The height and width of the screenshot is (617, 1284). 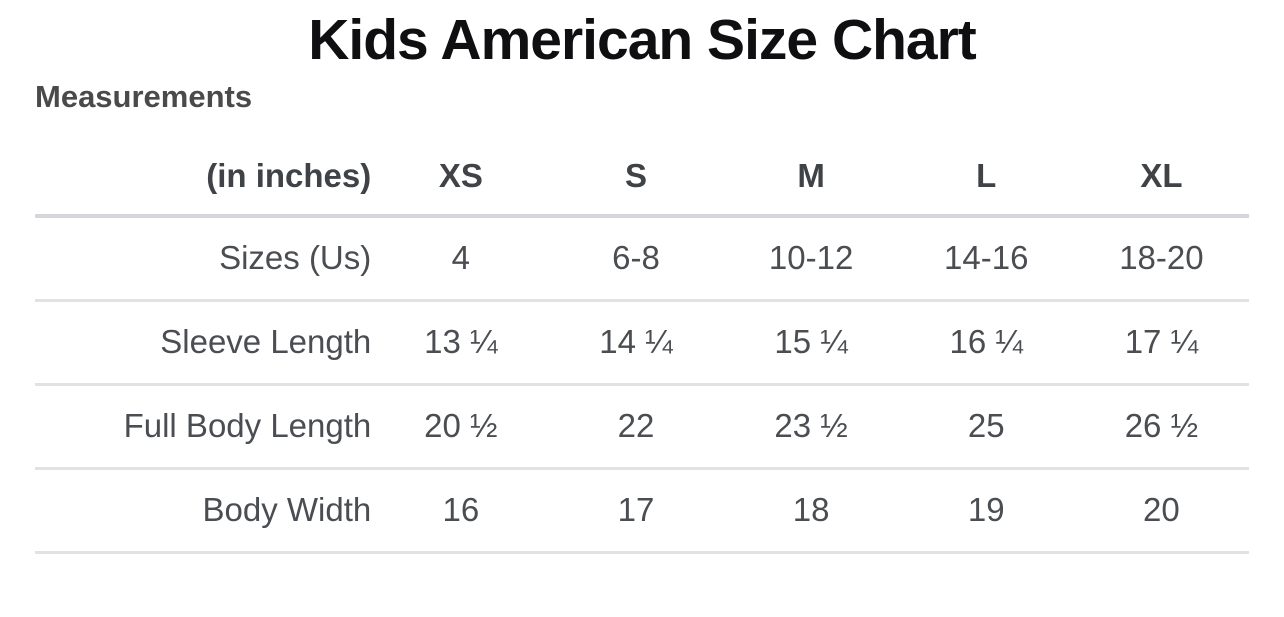 I want to click on size-cell: 14 ¼, so click(x=636, y=343).